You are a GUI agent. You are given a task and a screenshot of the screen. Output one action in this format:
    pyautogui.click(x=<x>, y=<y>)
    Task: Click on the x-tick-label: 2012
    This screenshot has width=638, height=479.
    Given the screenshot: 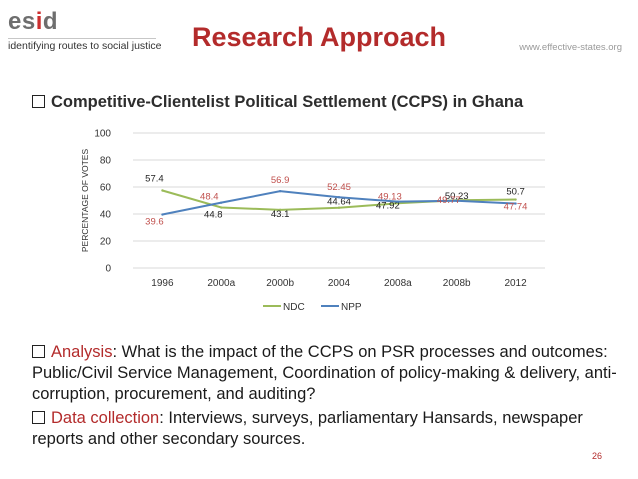 What is the action you would take?
    pyautogui.click(x=515, y=283)
    